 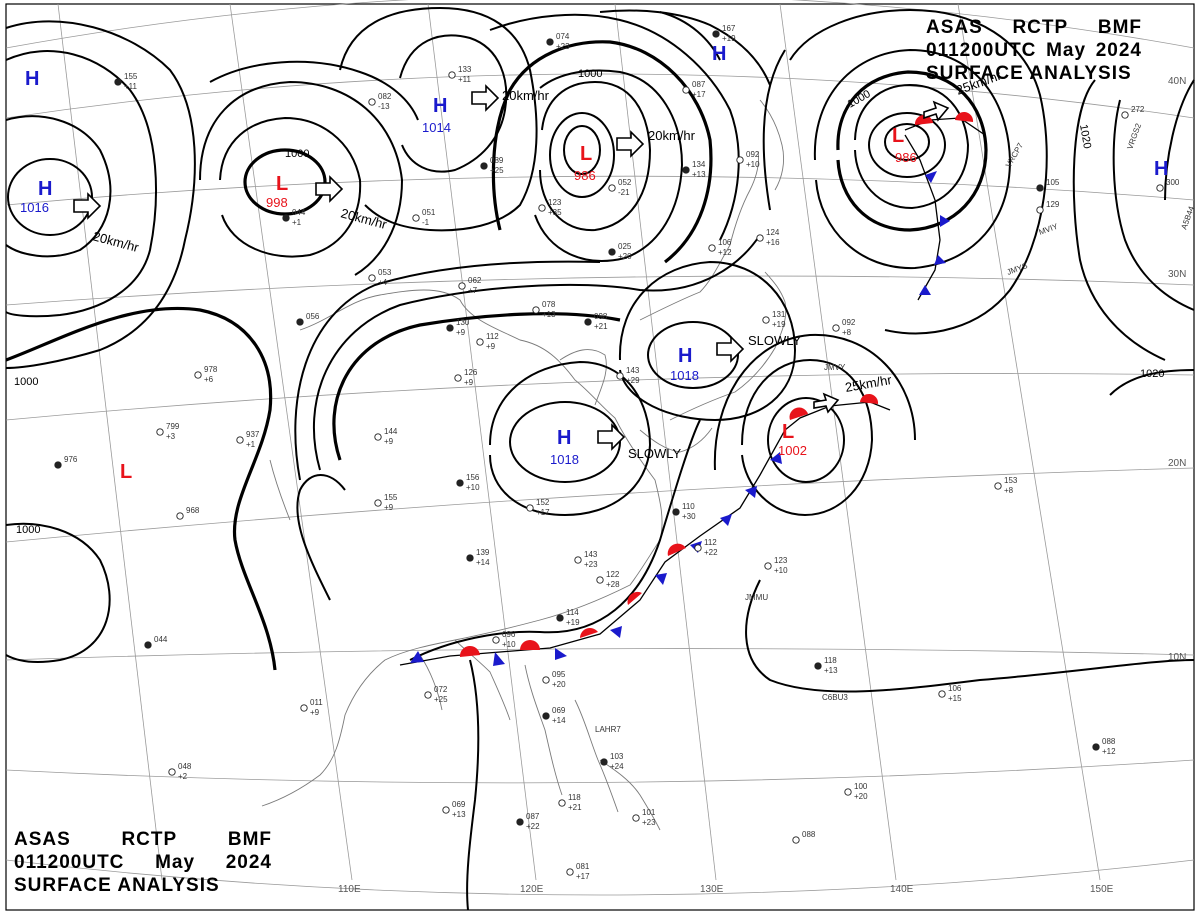 I want to click on year: 2024, so click(x=1118, y=50).